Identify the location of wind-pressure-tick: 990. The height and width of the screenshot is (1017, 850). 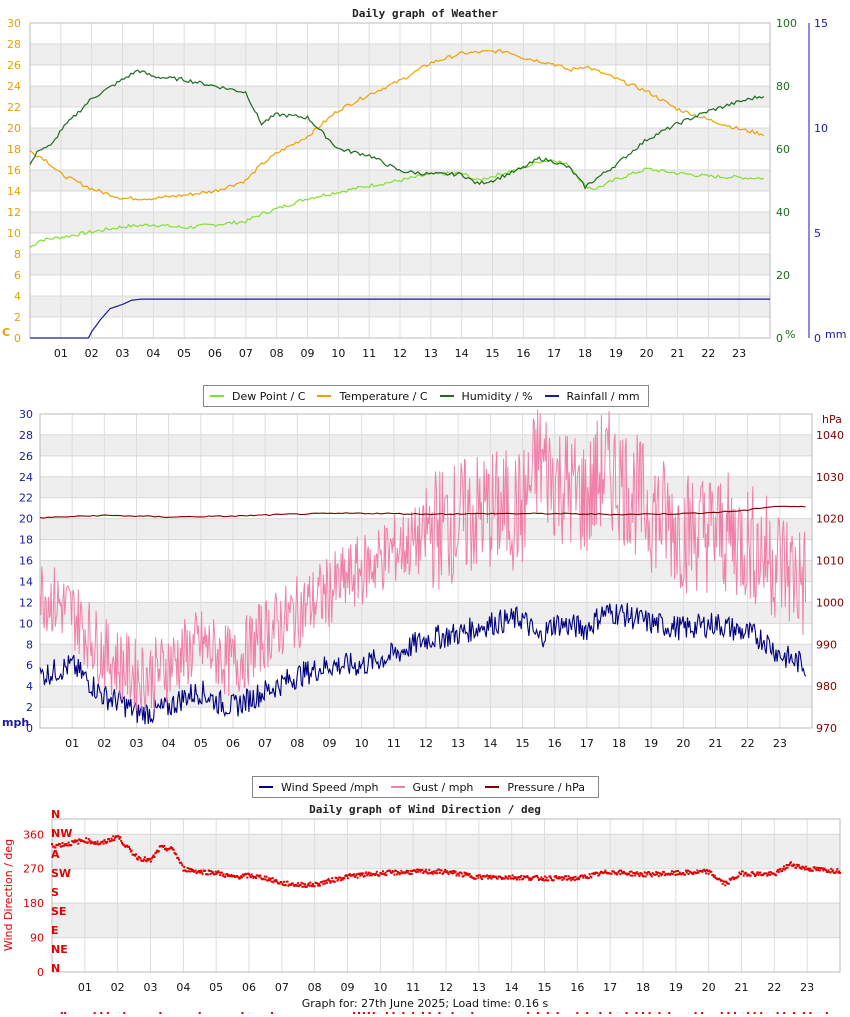
(826, 644).